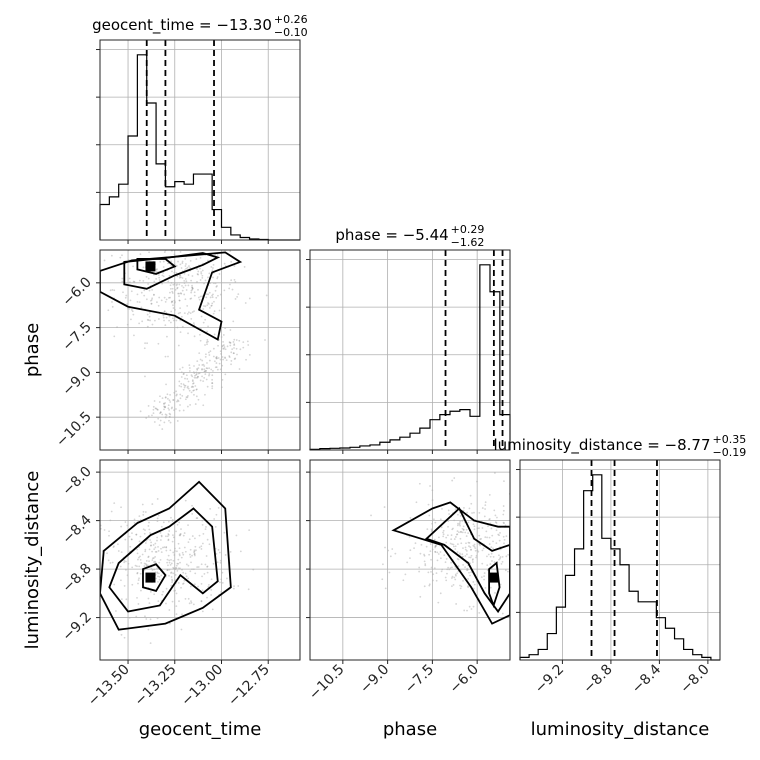 This screenshot has height=760, width=760. I want to click on title-lower-error: −0.19, so click(730, 452).